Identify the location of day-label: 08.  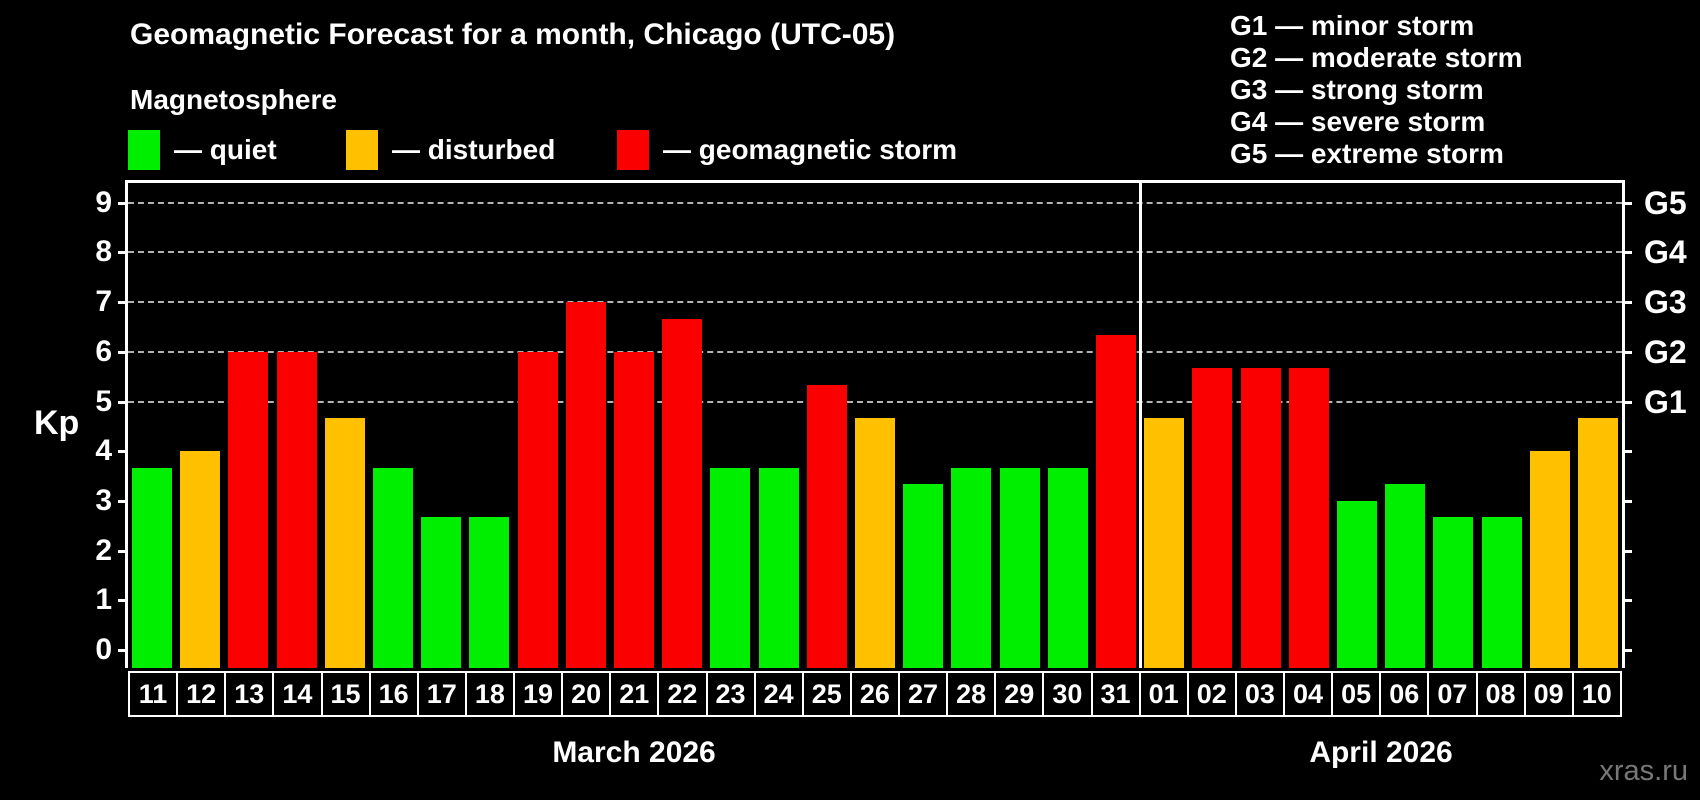
(1499, 694).